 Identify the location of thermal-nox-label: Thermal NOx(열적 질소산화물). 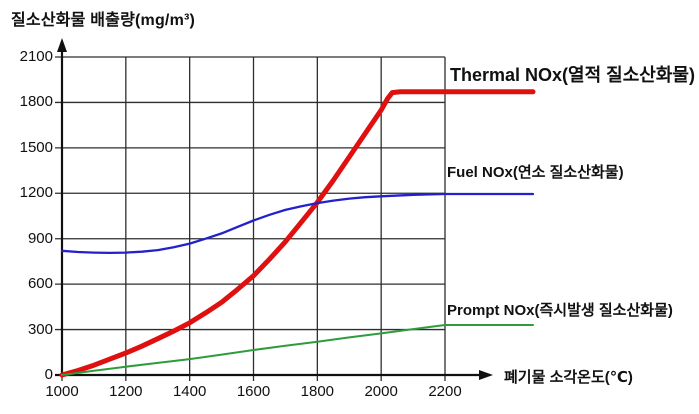
(572, 75).